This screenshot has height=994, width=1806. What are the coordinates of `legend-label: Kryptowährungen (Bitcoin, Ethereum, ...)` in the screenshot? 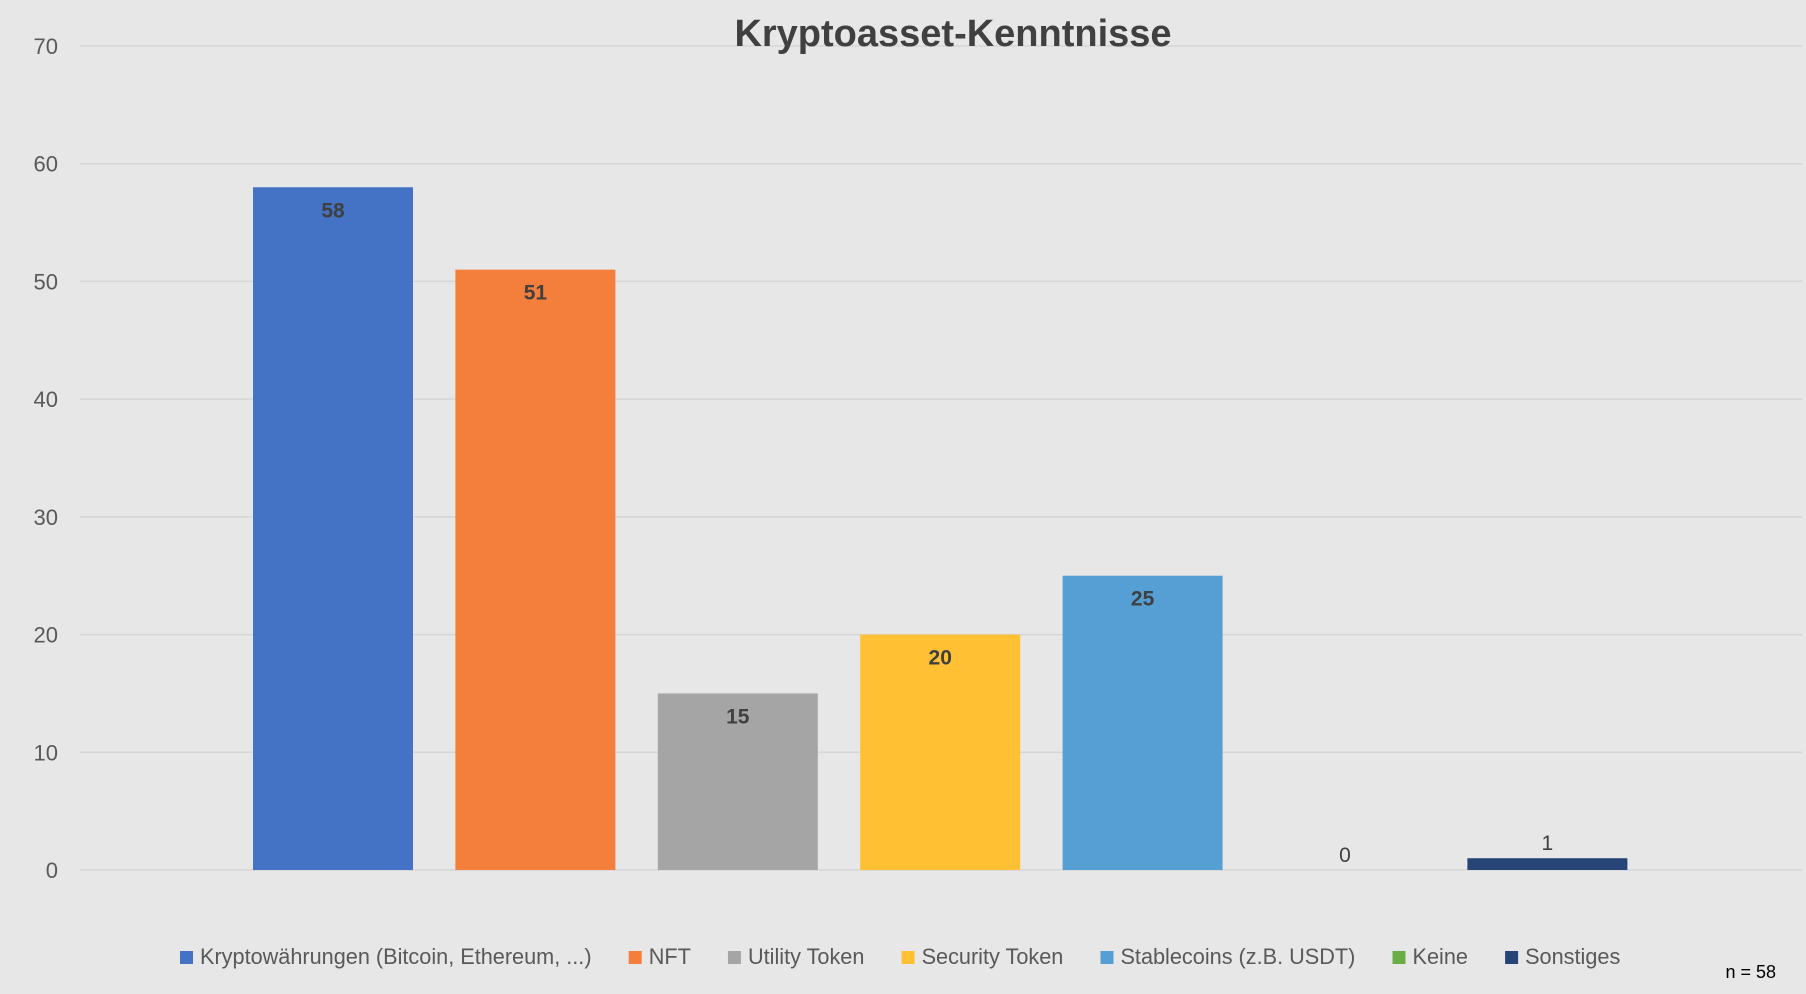 It's located at (396, 956).